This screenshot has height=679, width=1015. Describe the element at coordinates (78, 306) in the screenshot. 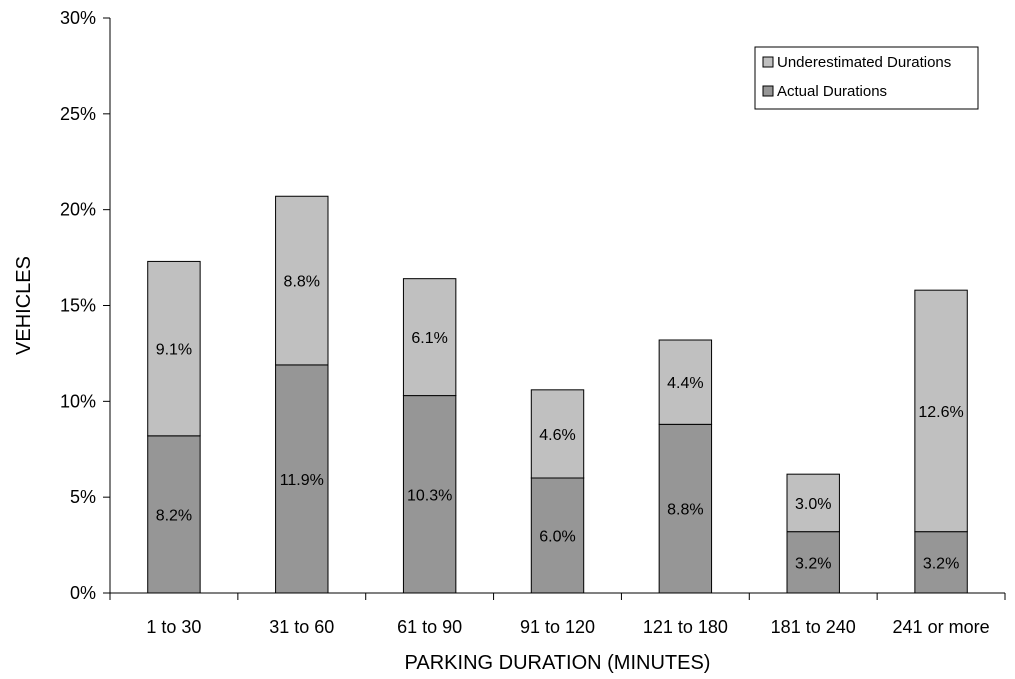

I see `y-tick-label: 15%` at that location.